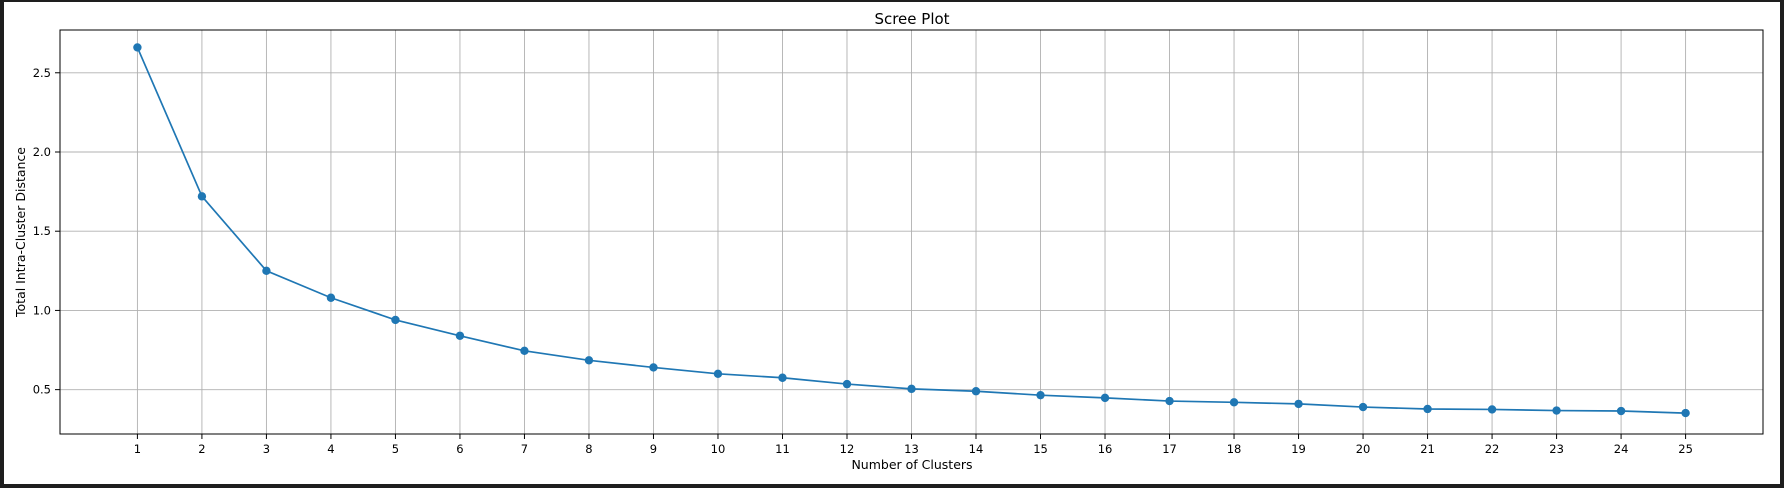 Image resolution: width=1784 pixels, height=488 pixels. I want to click on x-tick-label: 14, so click(976, 449).